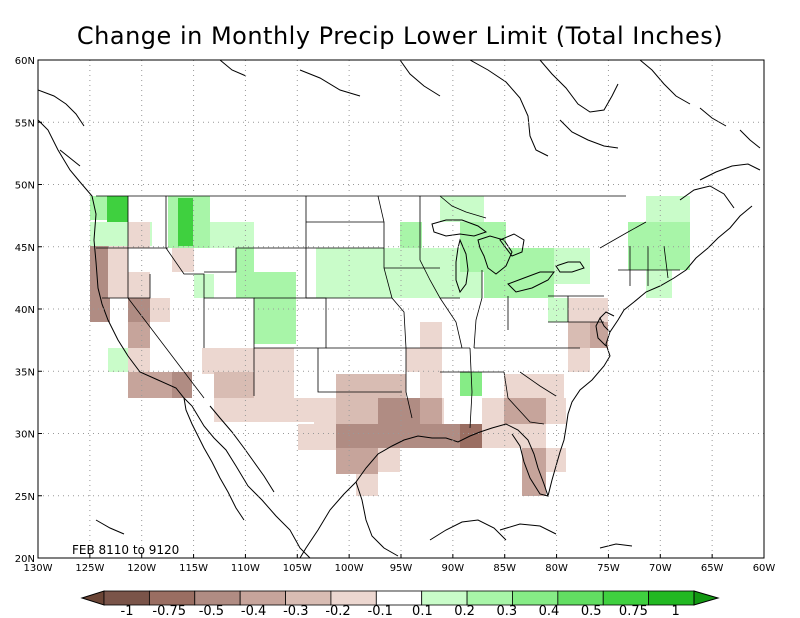 Image resolution: width=800 pixels, height=618 pixels. I want to click on lon-tick-label: 60W, so click(764, 568).